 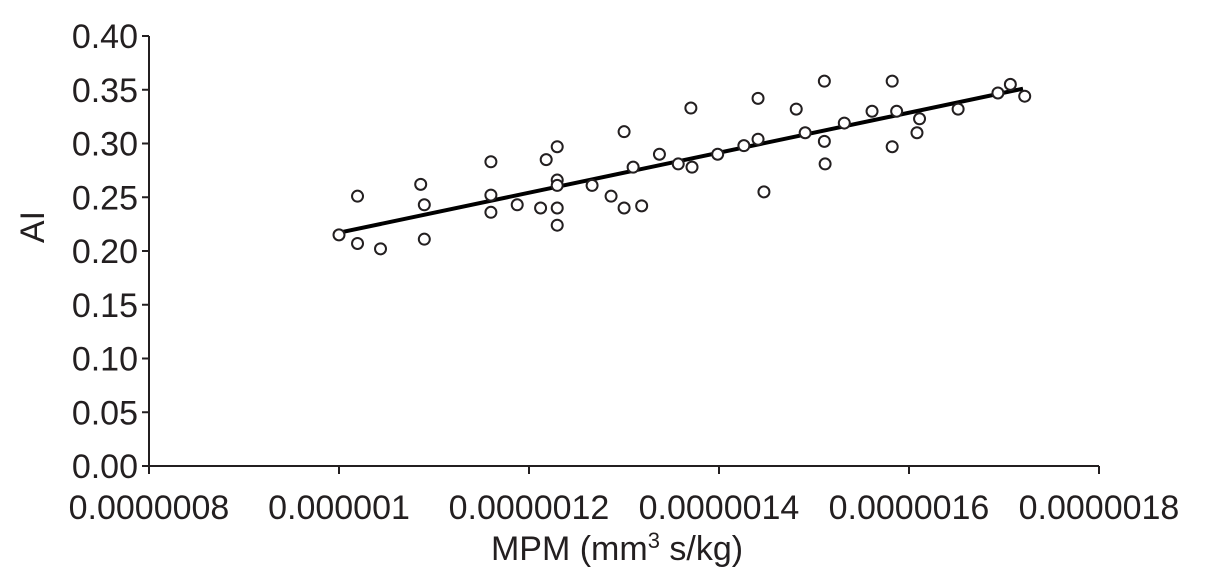 I want to click on x-axis-title: MPM (mm3 s/kg), so click(x=617, y=548).